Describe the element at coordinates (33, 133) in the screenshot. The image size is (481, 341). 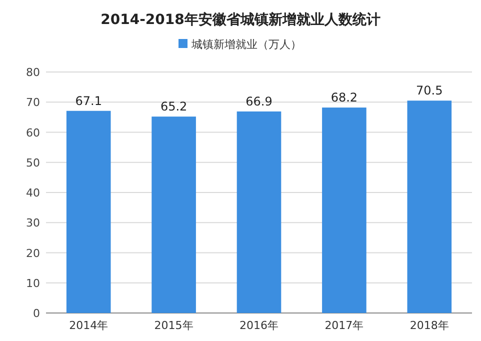
I see `y-tick-label: 60` at that location.